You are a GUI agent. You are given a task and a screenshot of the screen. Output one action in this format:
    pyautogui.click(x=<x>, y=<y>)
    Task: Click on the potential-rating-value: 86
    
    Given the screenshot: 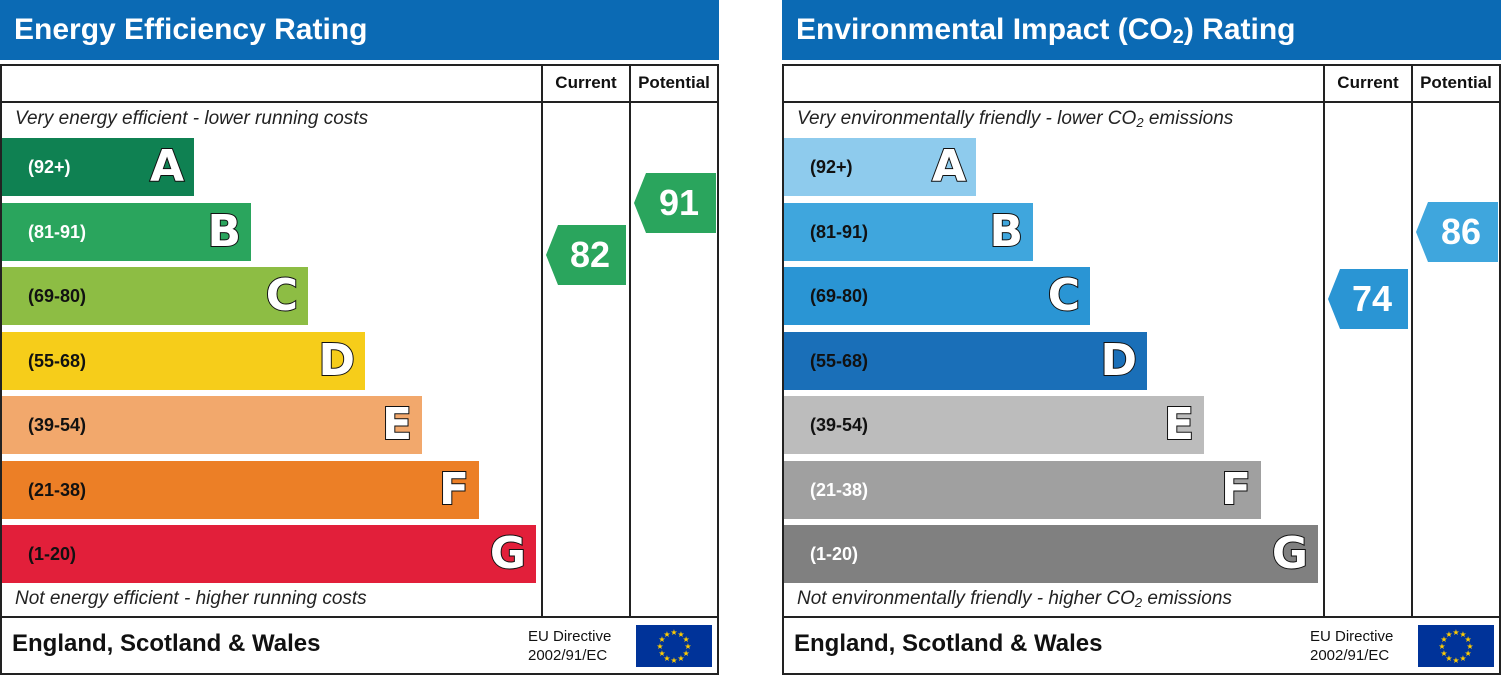 What is the action you would take?
    pyautogui.click(x=1461, y=231)
    